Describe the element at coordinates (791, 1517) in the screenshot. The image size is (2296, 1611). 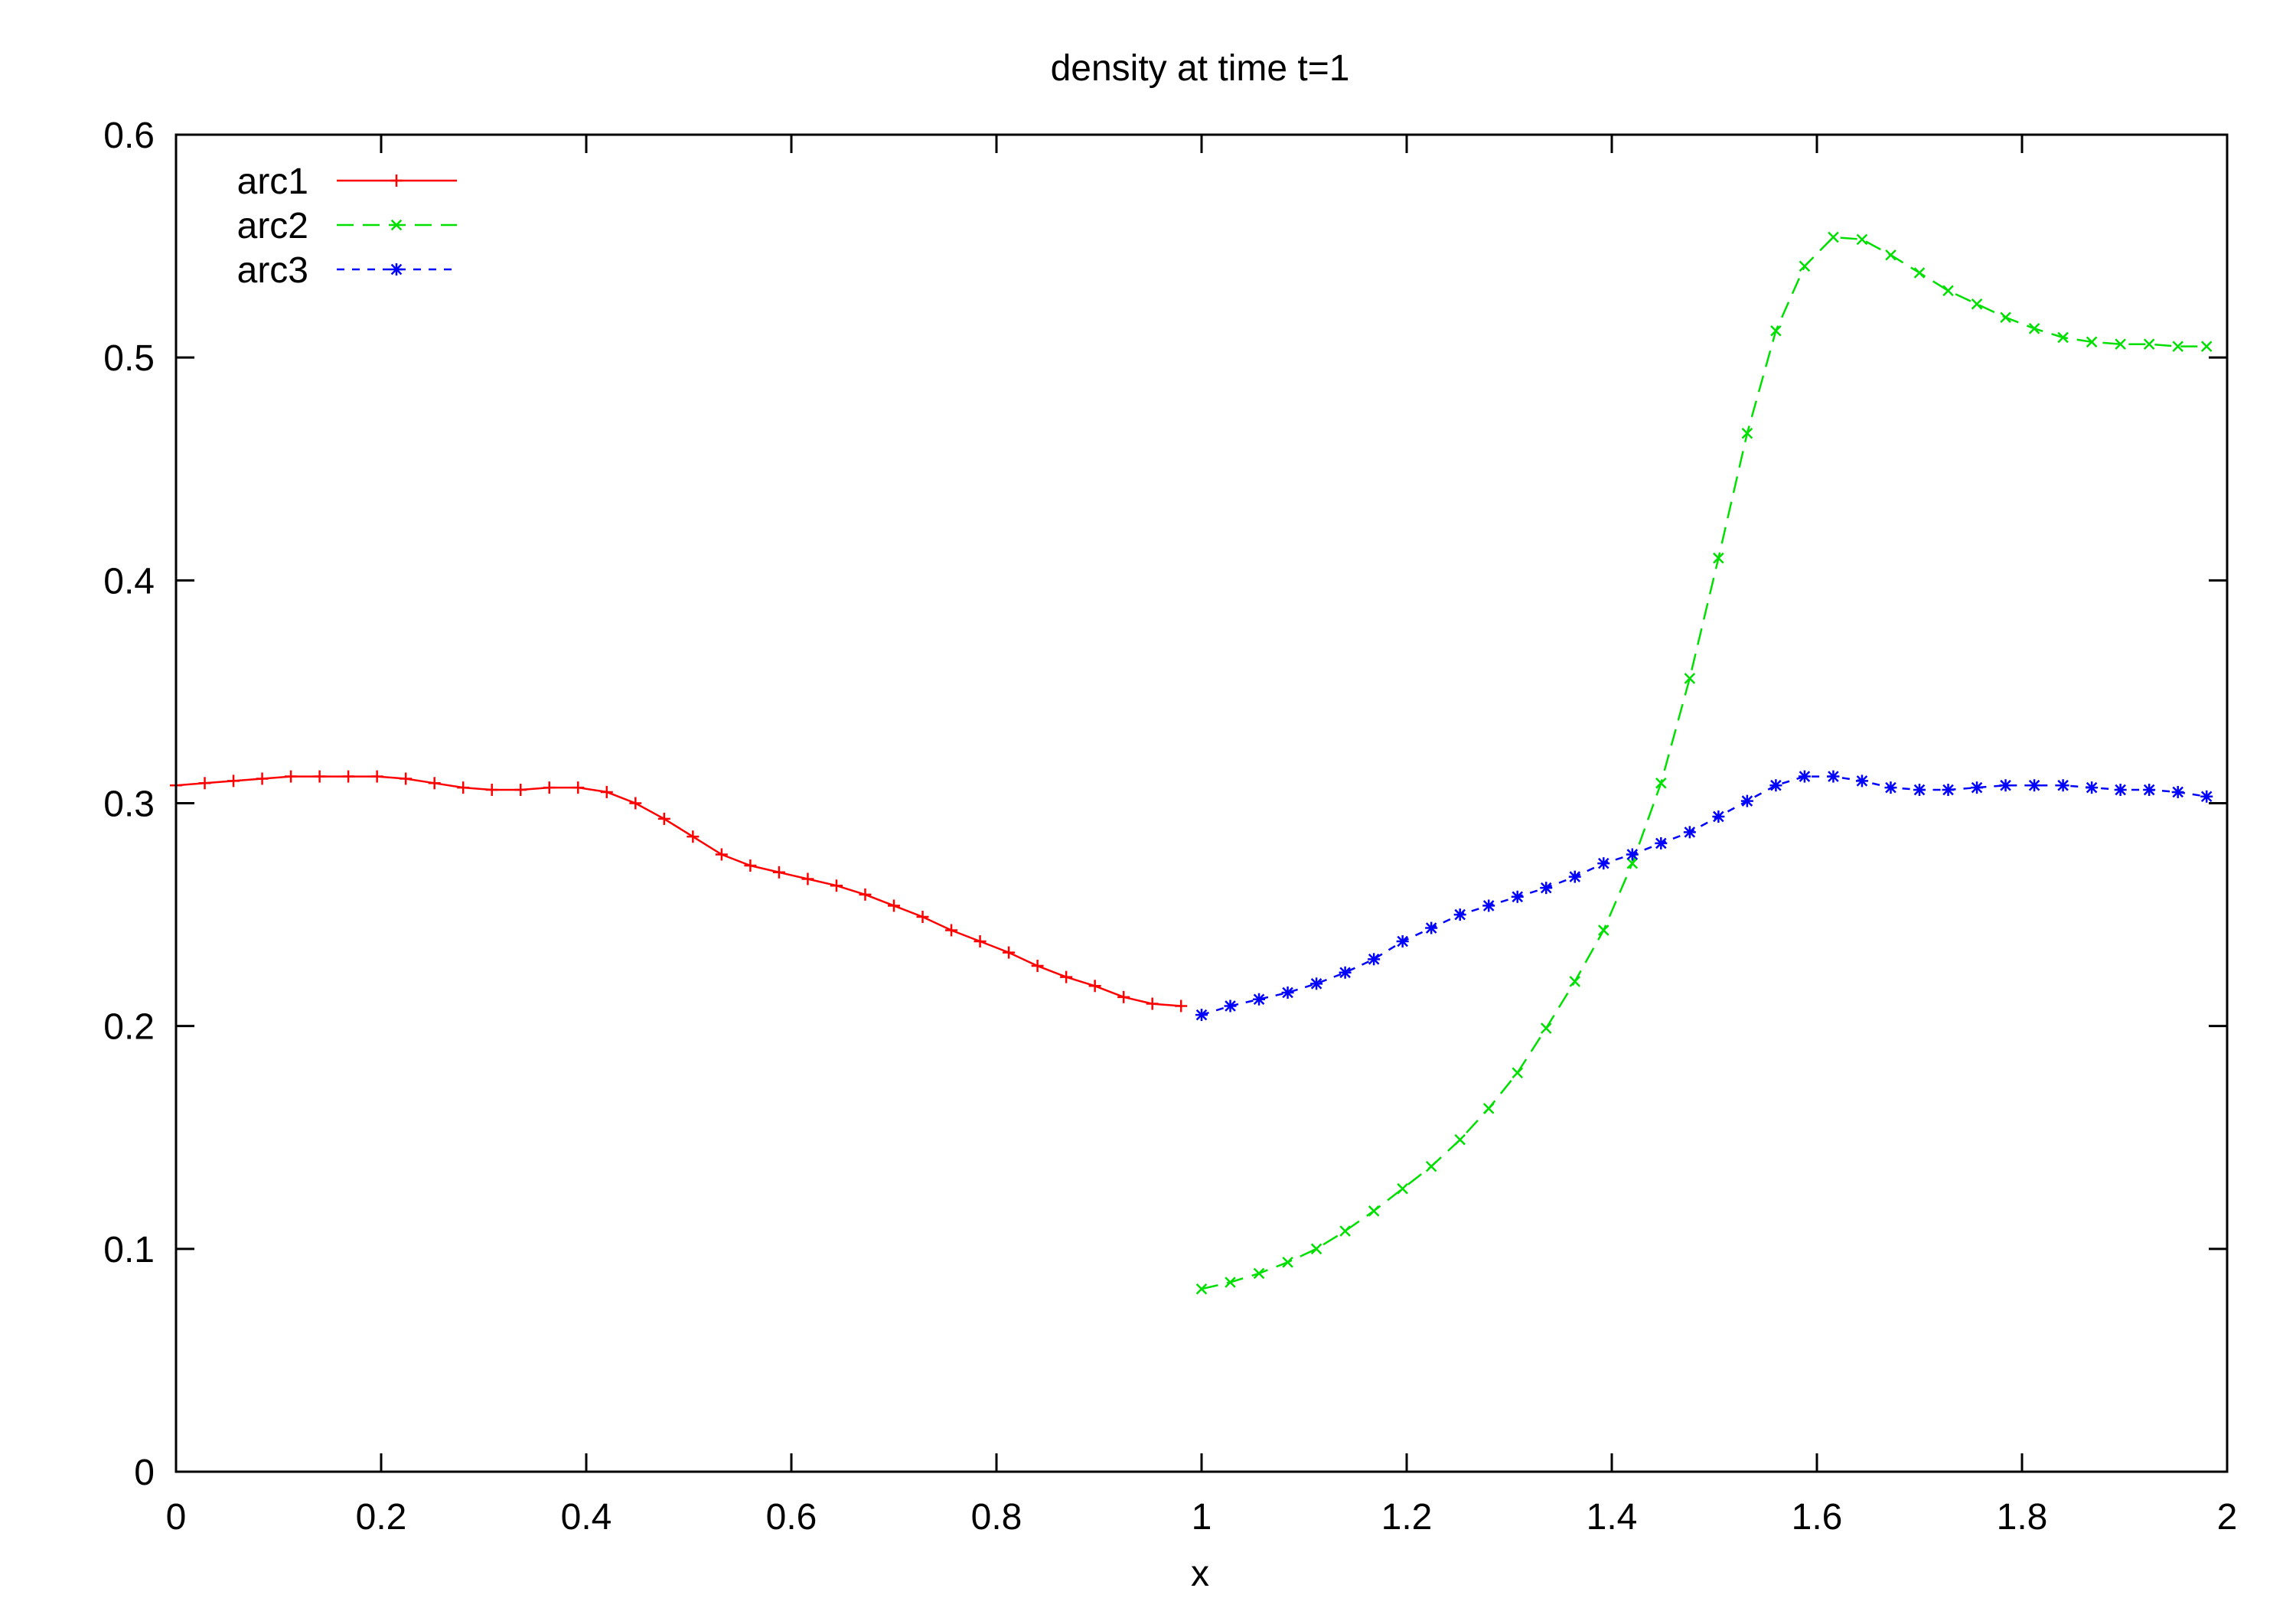
I see `x-tick-label: 0.6` at that location.